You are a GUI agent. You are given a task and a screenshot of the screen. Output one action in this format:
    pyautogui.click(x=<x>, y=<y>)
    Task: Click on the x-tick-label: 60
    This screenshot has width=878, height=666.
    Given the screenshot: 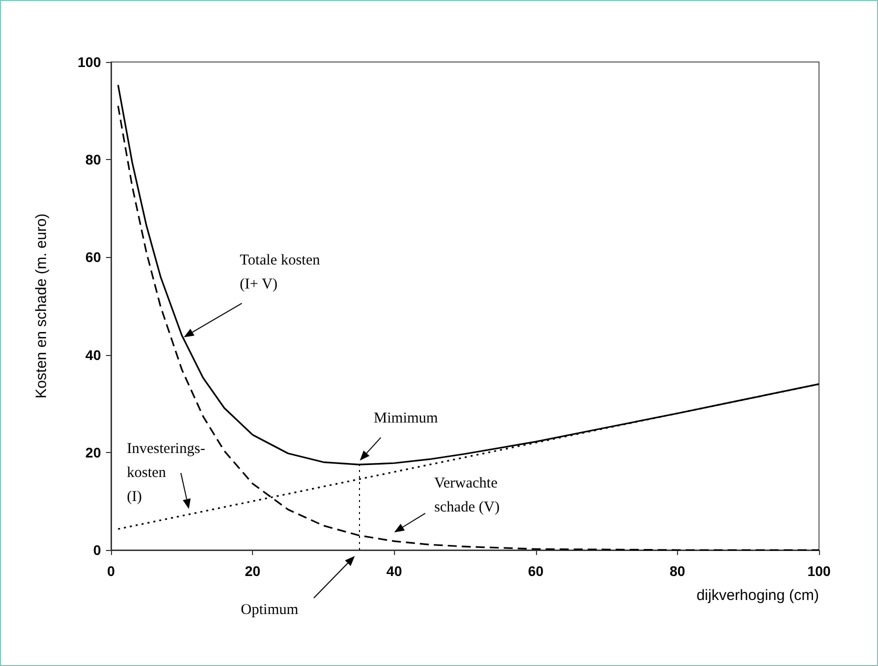 What is the action you would take?
    pyautogui.click(x=536, y=571)
    